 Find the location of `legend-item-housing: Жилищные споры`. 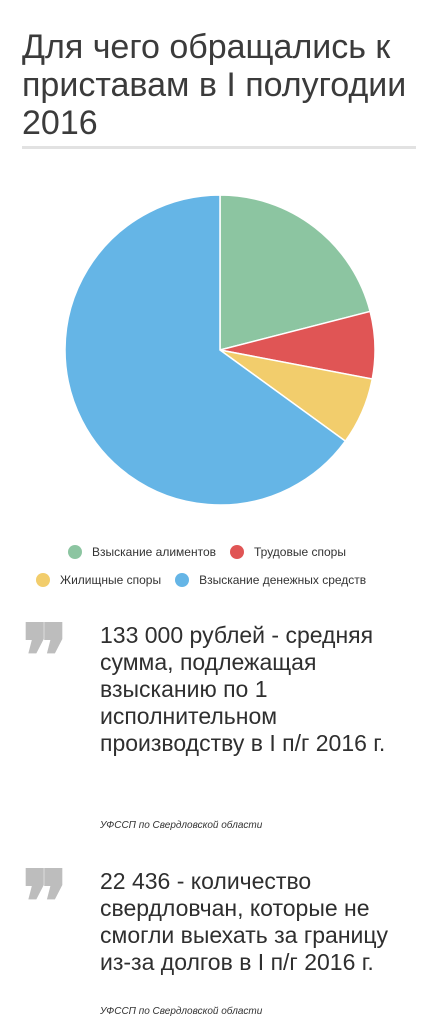

legend-item-housing: Жилищные споры is located at coordinates (98, 580).